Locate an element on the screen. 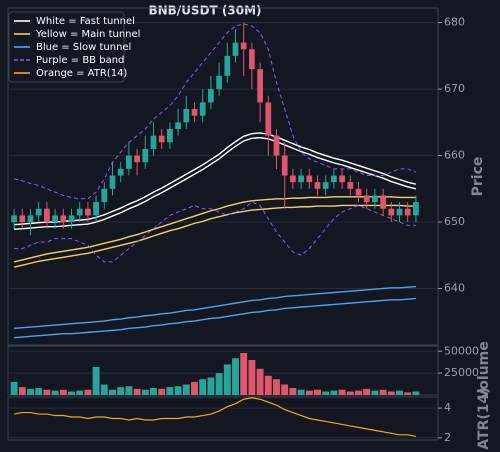 The image size is (500, 452). axis-label: Price is located at coordinates (478, 177).